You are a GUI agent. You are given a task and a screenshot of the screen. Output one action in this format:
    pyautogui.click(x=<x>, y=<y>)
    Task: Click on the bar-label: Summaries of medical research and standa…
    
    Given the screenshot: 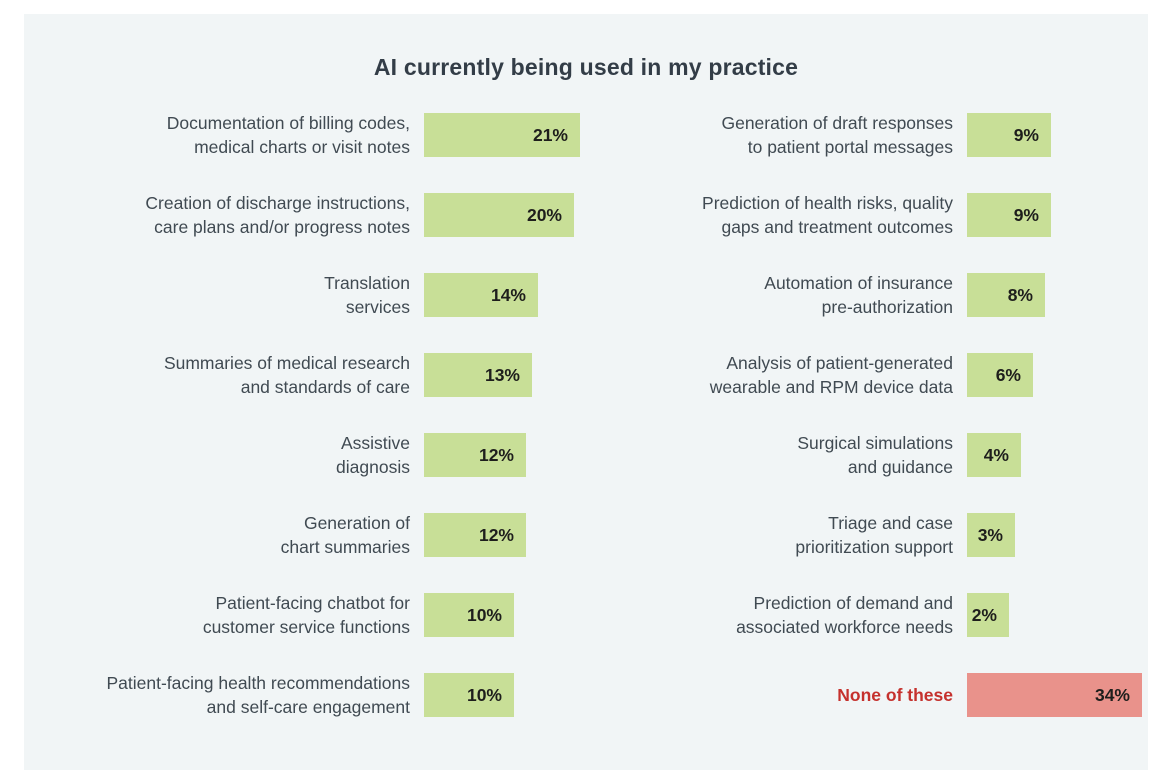 What is the action you would take?
    pyautogui.click(x=286, y=375)
    